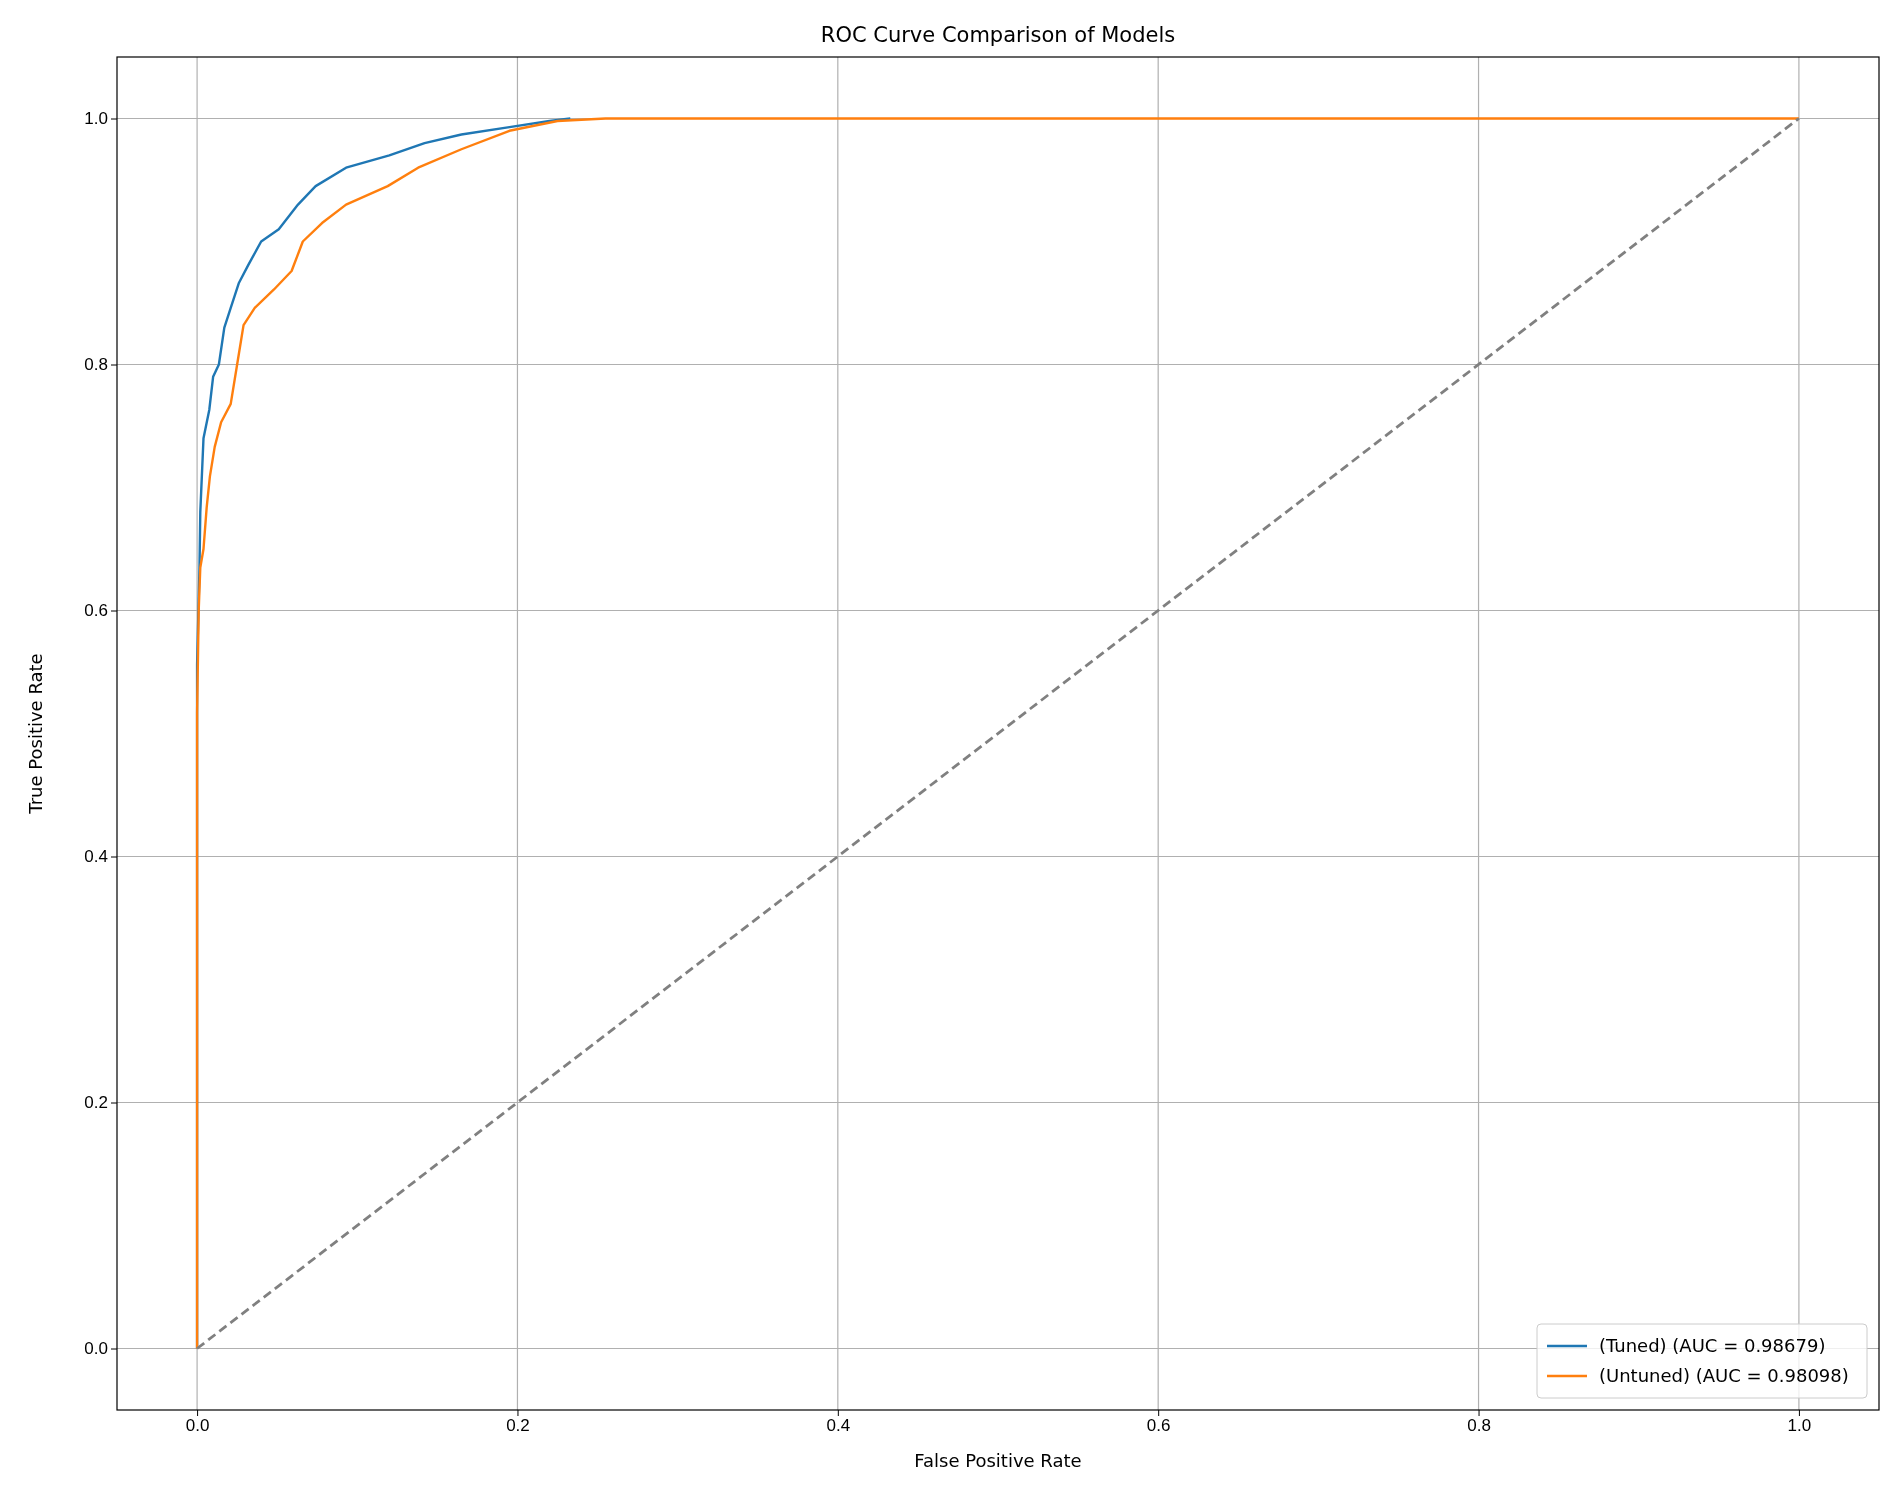 The width and height of the screenshot is (1898, 1512). I want to click on x-tick-label: 0.6, so click(1158, 1426).